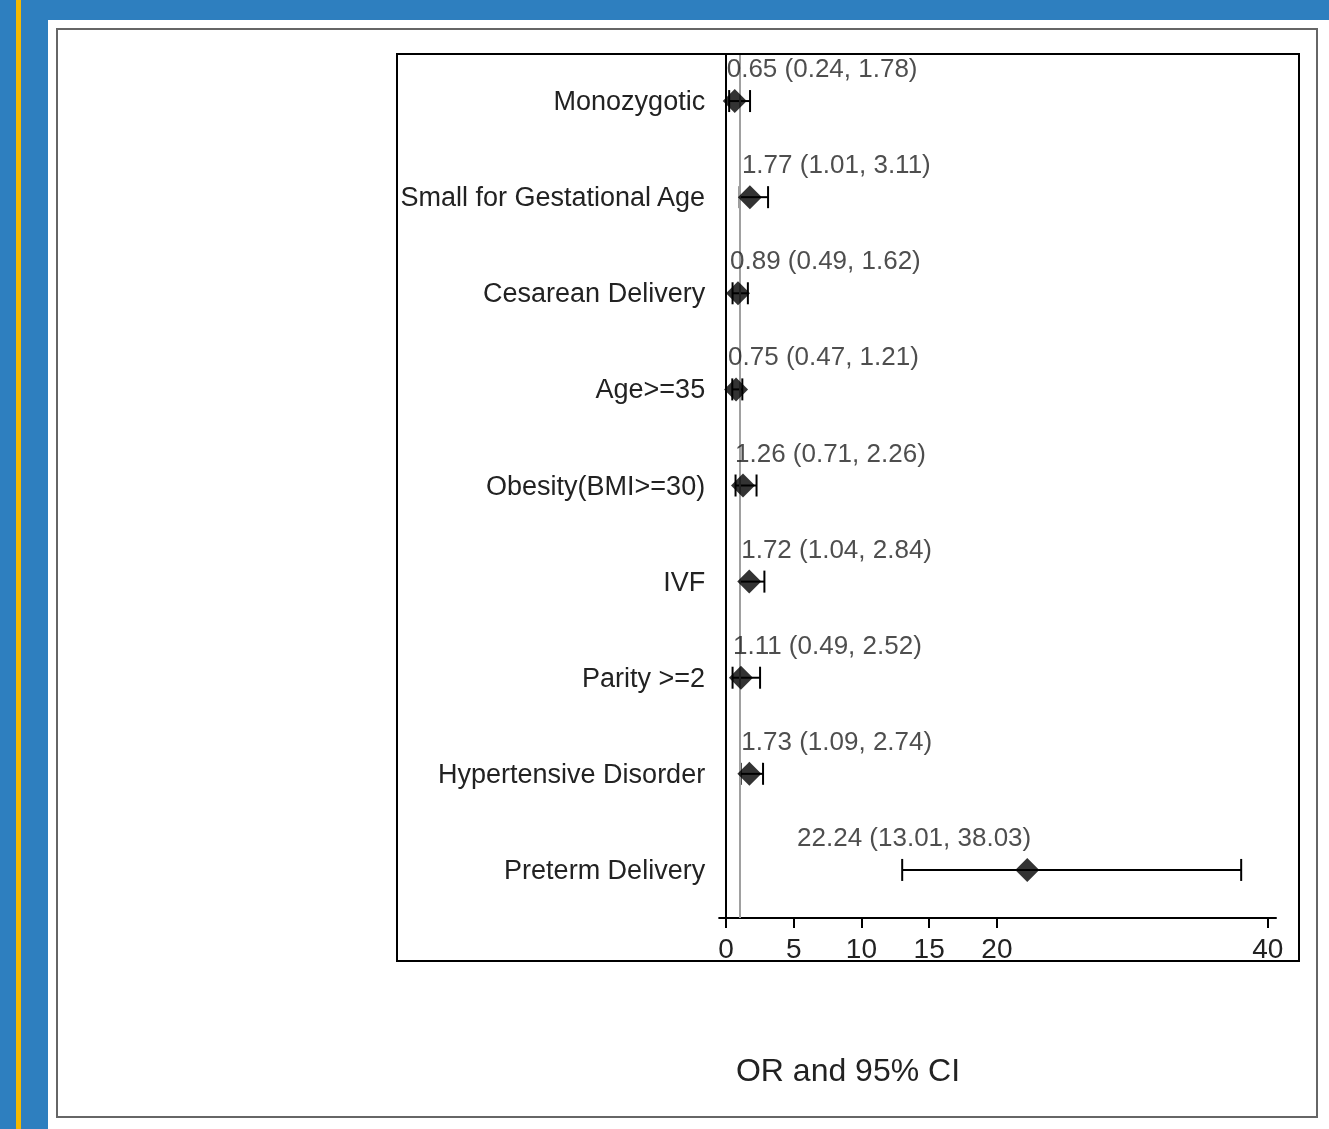  What do you see at coordinates (848, 1070) in the screenshot?
I see `x-axis-title: OR and 95% CI` at bounding box center [848, 1070].